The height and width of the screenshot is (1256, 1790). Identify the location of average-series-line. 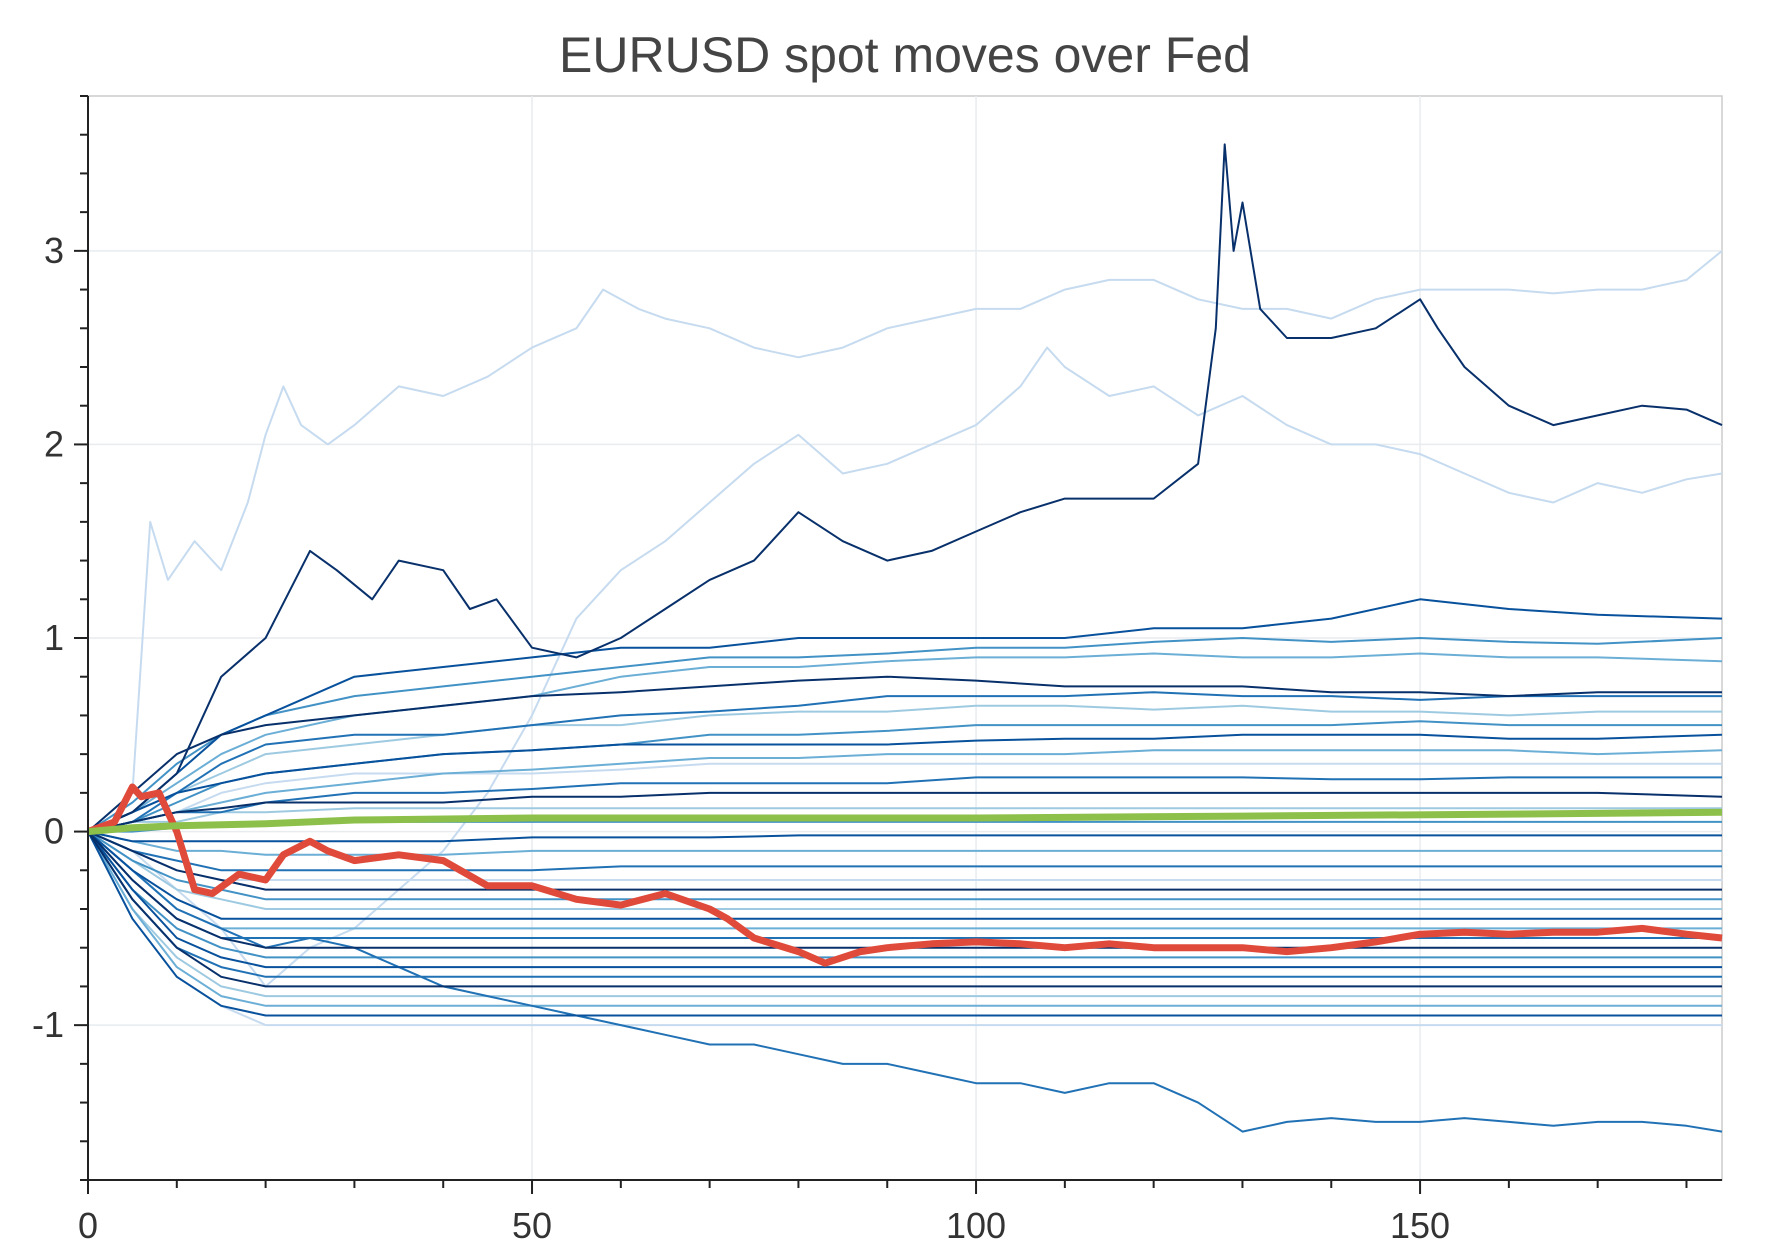
(905, 822).